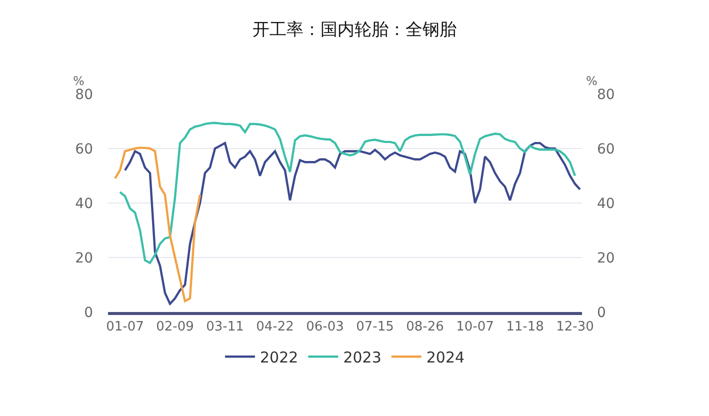  Describe the element at coordinates (445, 357) in the screenshot. I see `legend-label: 2024` at that location.